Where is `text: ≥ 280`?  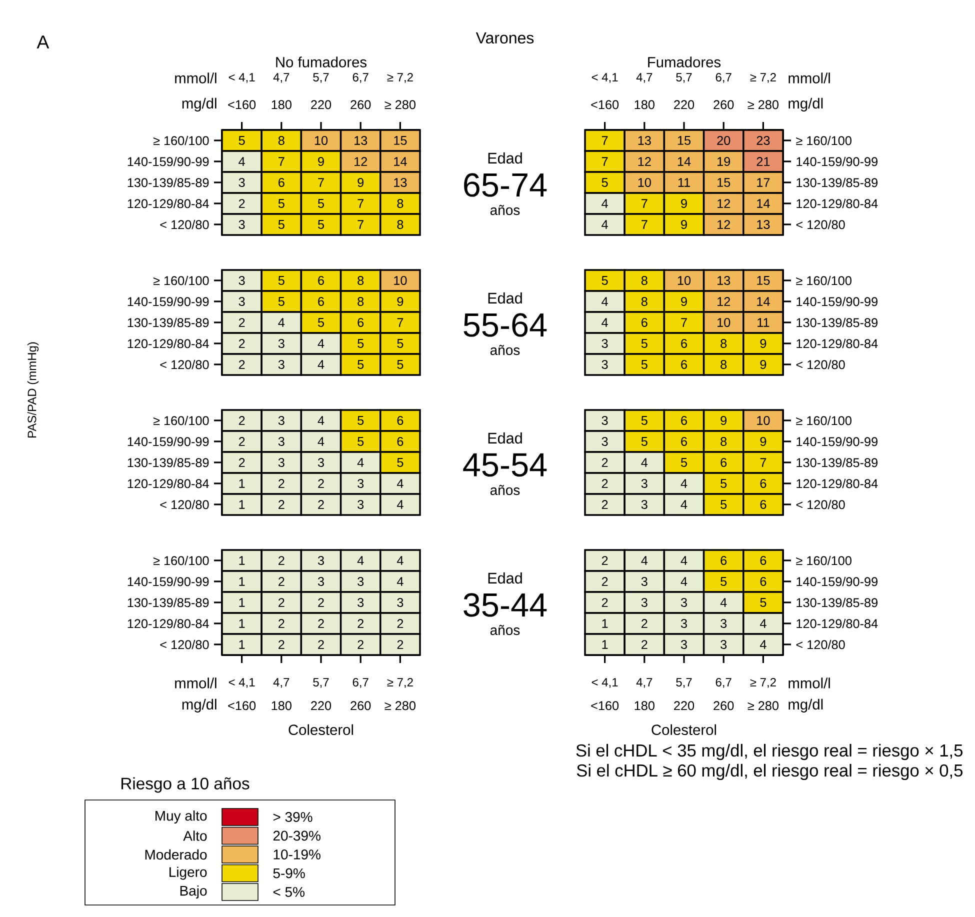 text: ≥ 280 is located at coordinates (763, 705).